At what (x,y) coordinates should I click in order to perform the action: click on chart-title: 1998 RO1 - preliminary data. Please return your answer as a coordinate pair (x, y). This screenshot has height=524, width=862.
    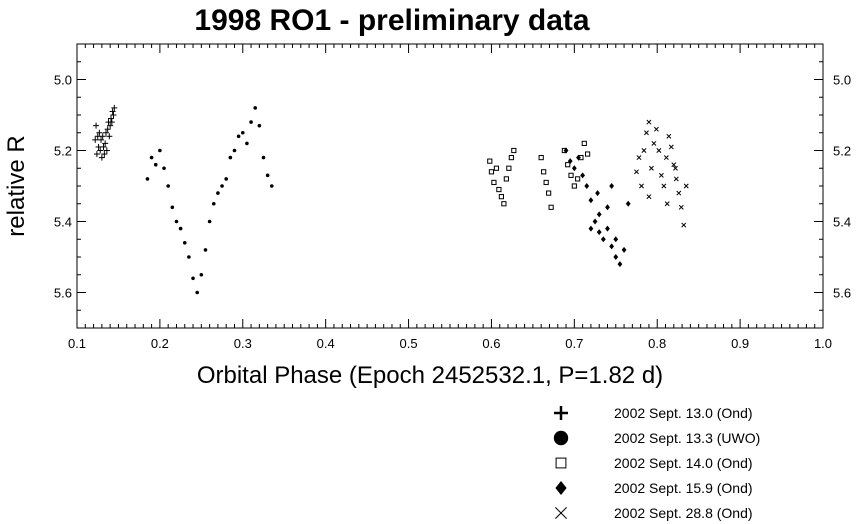
    Looking at the image, I should click on (391, 20).